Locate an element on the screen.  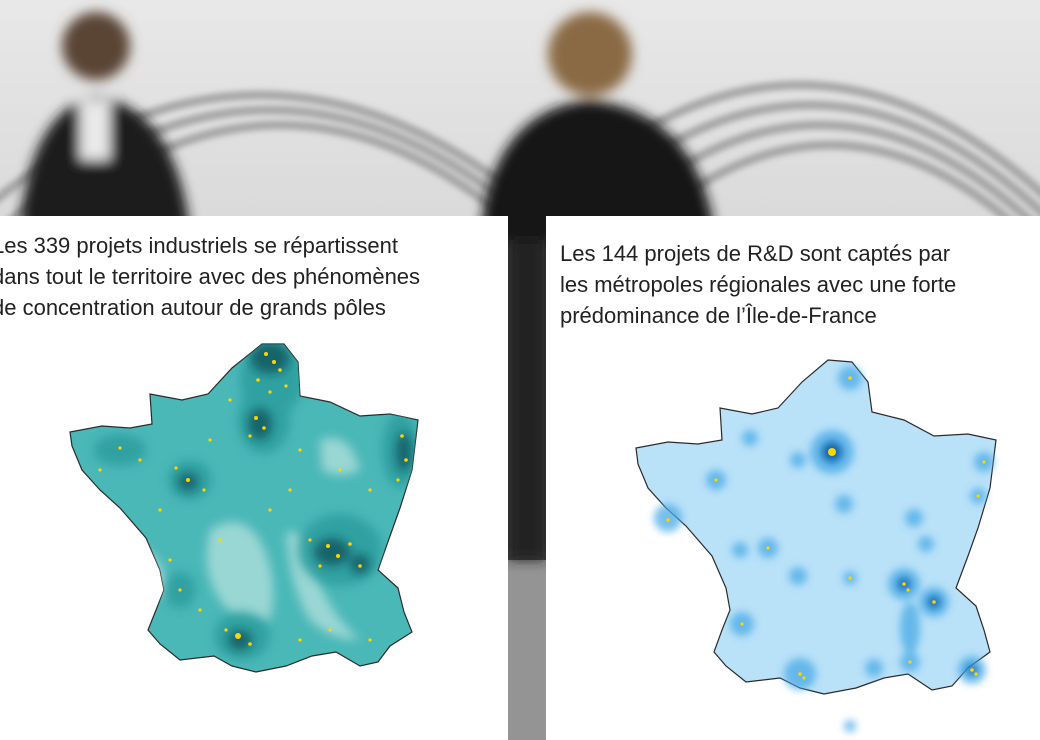
rd-caption-line-2: les métropoles régionales avec une forte is located at coordinates (758, 284).